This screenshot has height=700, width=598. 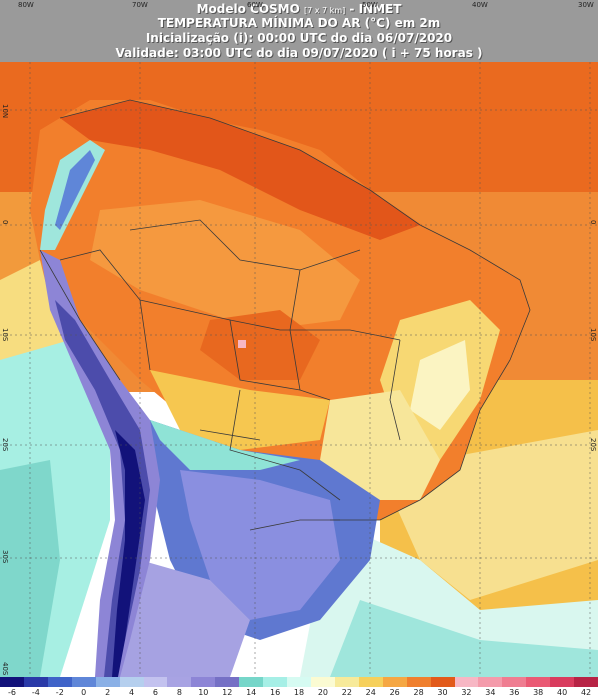 What do you see at coordinates (251, 692) in the screenshot?
I see `legend-tick-label: 14` at bounding box center [251, 692].